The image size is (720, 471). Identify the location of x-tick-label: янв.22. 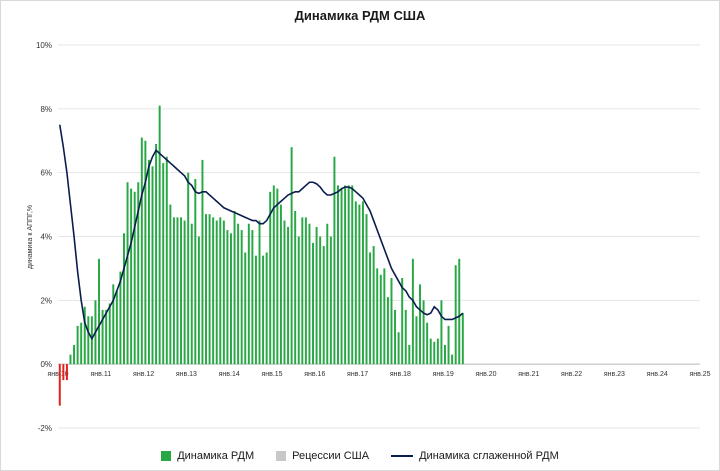
(571, 374).